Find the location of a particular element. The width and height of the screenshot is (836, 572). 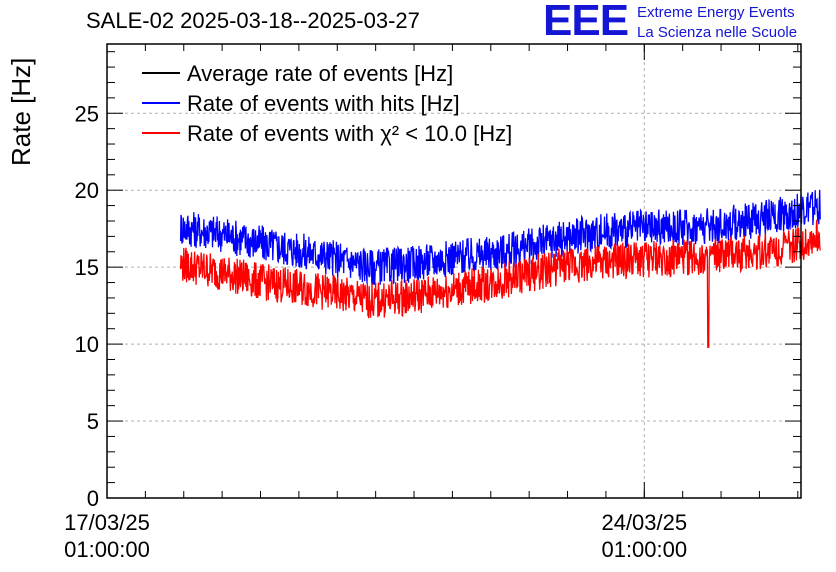

eee-logo: EEE is located at coordinates (586, 22).